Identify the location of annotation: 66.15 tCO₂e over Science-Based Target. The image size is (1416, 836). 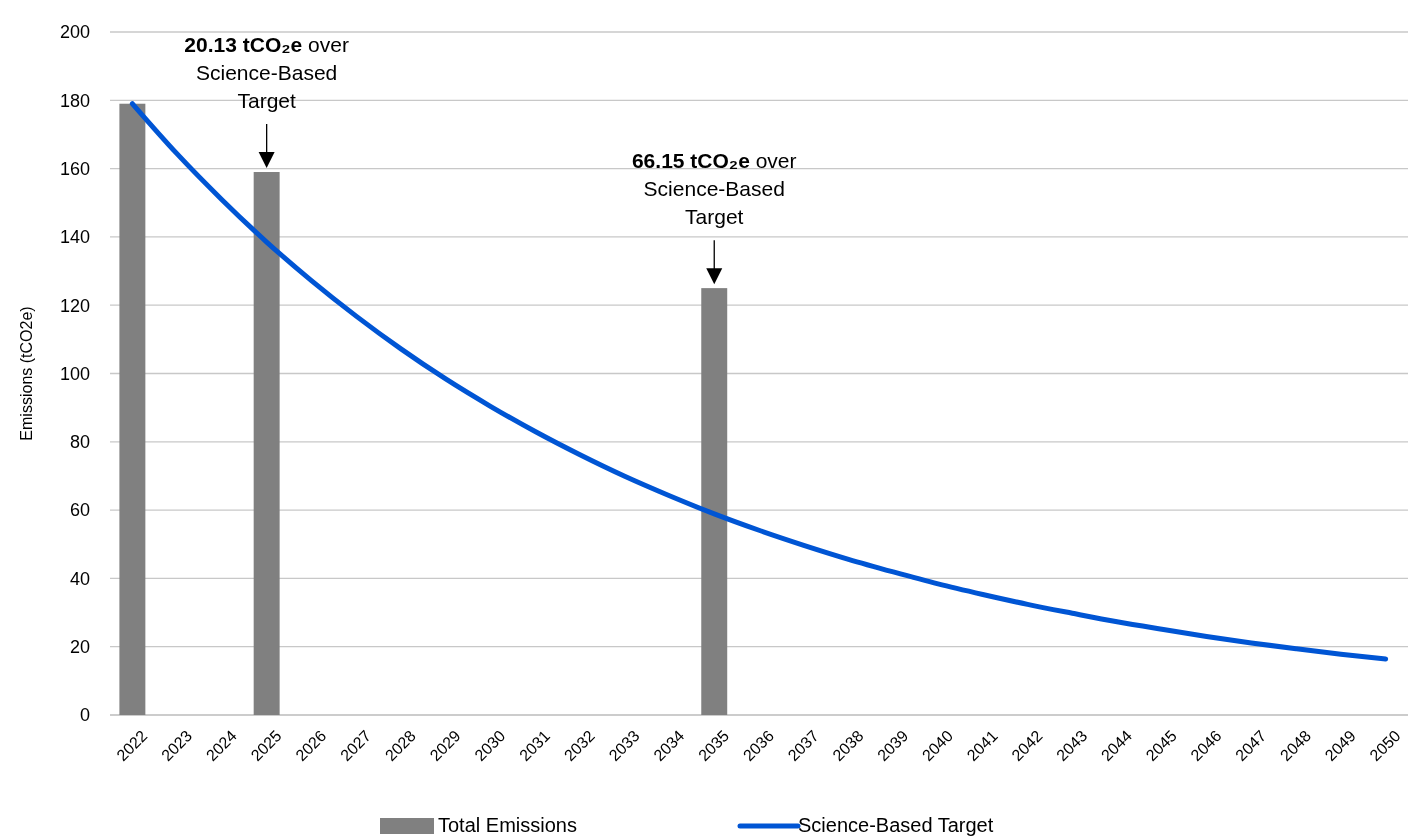
(714, 189).